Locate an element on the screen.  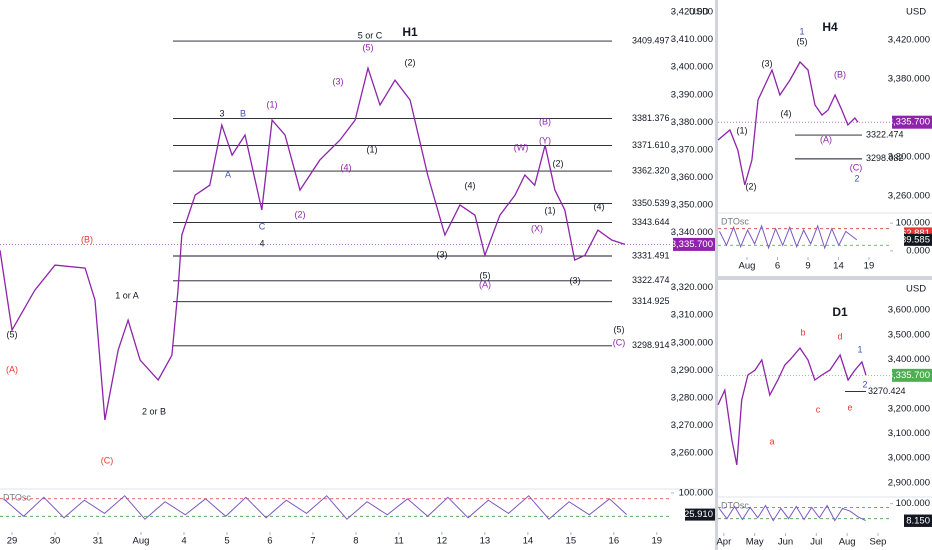
level-label: 3371.610 is located at coordinates (651, 145).